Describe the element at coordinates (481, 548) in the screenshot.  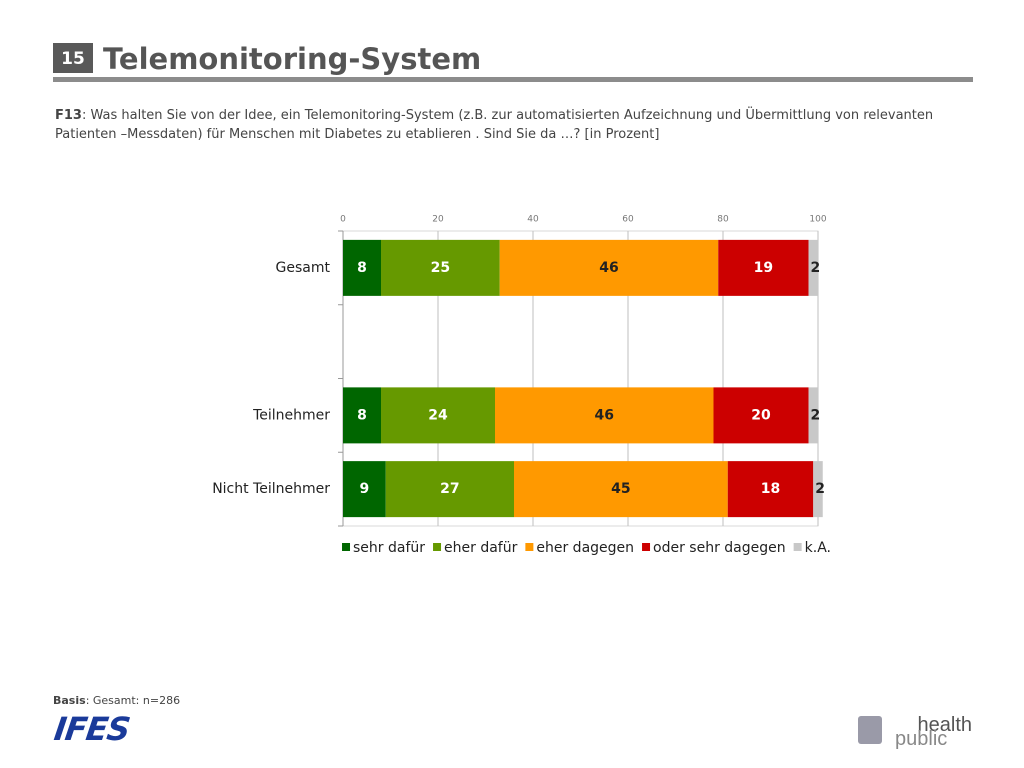
I see `legend-label: eher dafür` at that location.